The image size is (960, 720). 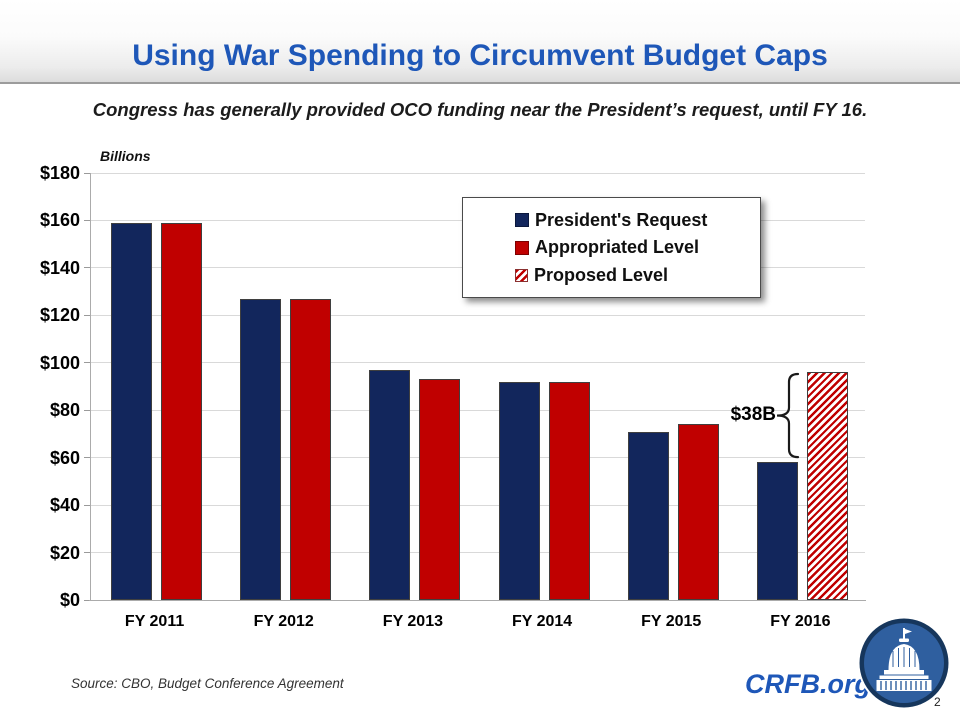 I want to click on bar-appropriated-level-fy-2011, so click(x=181, y=411).